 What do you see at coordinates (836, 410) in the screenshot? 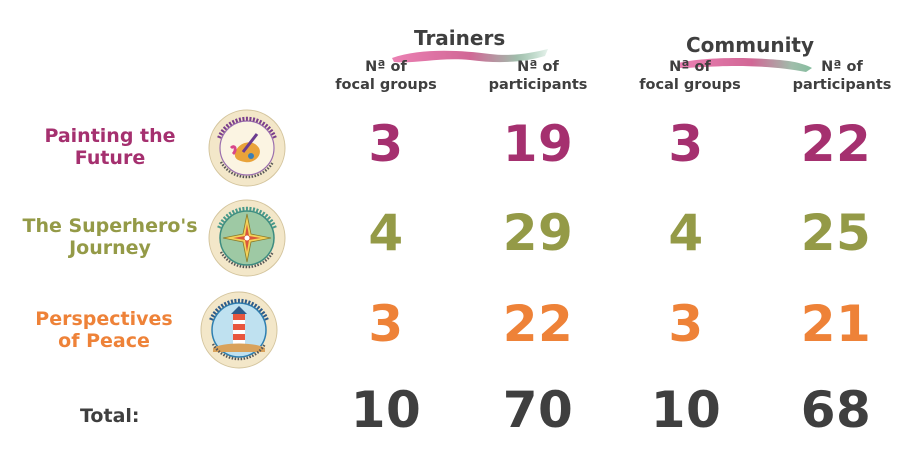
I see `total-community-participants: 68` at bounding box center [836, 410].